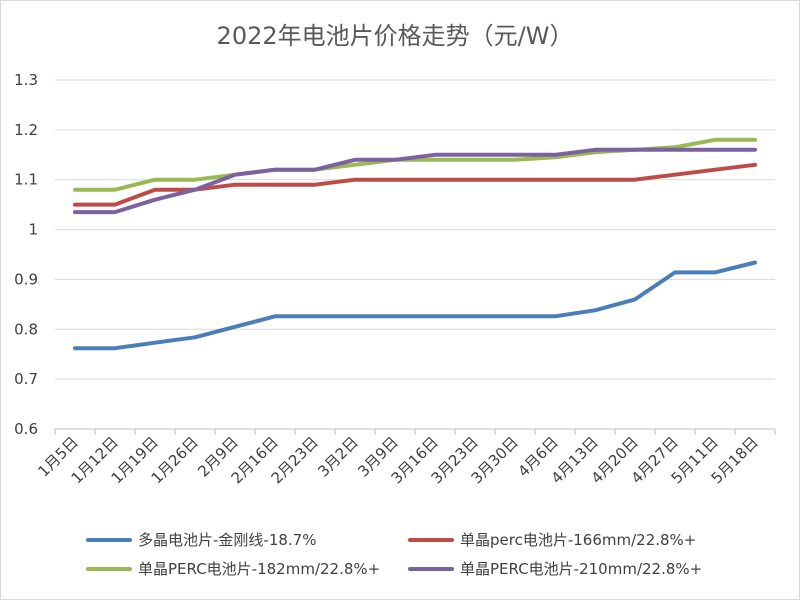 The width and height of the screenshot is (800, 600). Describe the element at coordinates (337, 456) in the screenshot. I see `x-tick-label: 3月2日` at that location.